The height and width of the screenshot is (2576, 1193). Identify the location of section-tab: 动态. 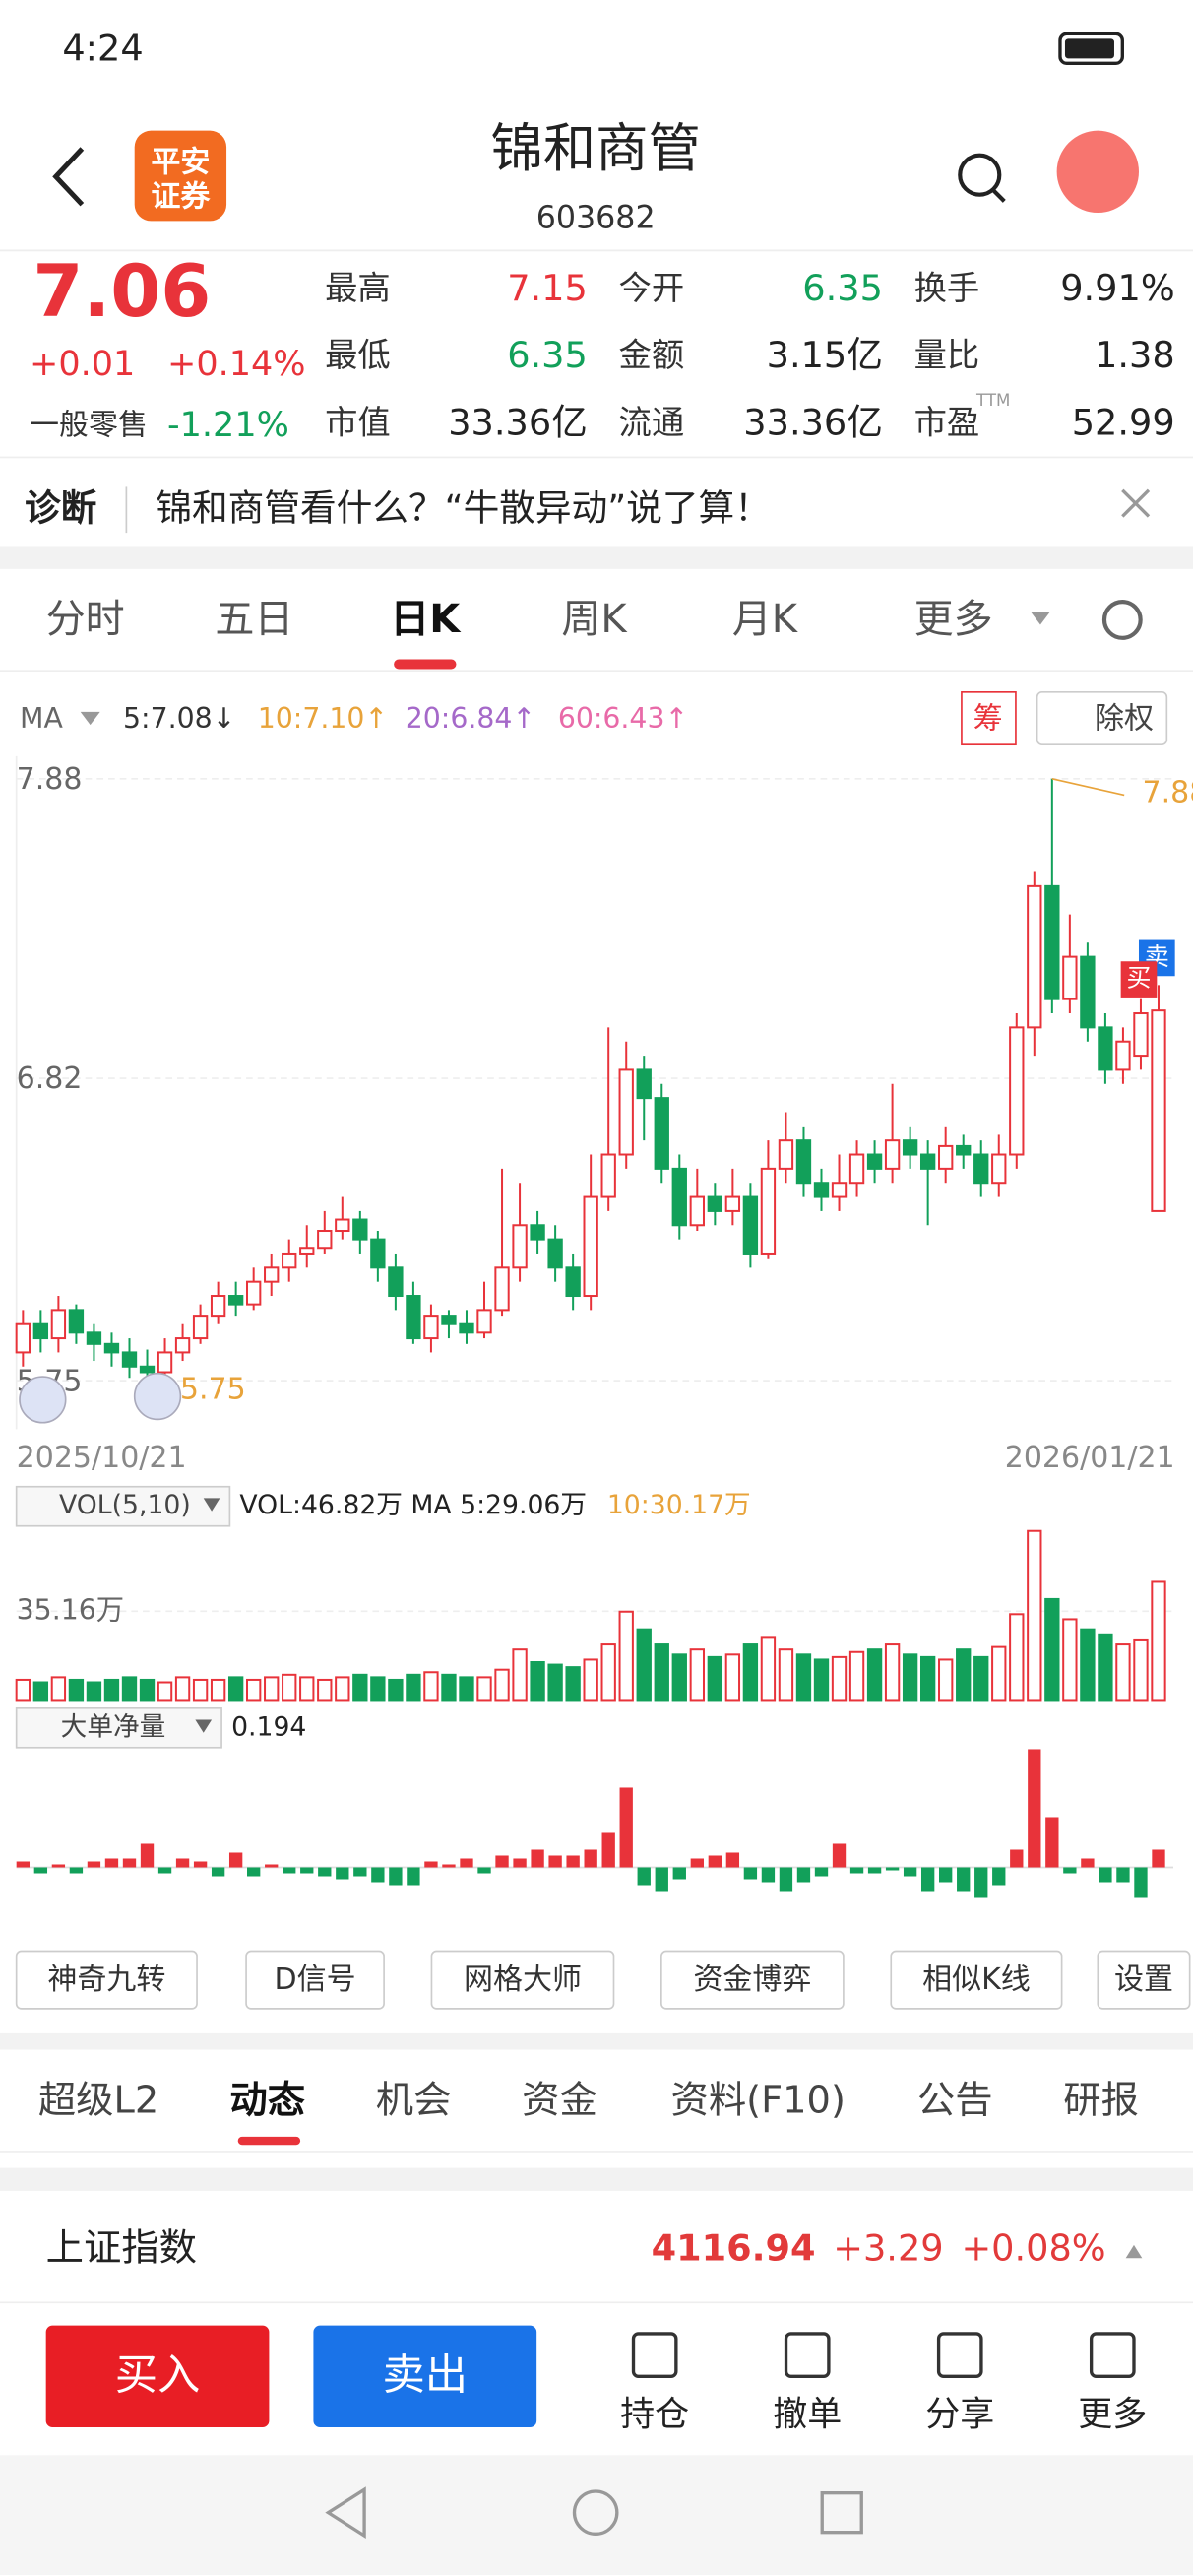
(267, 2100).